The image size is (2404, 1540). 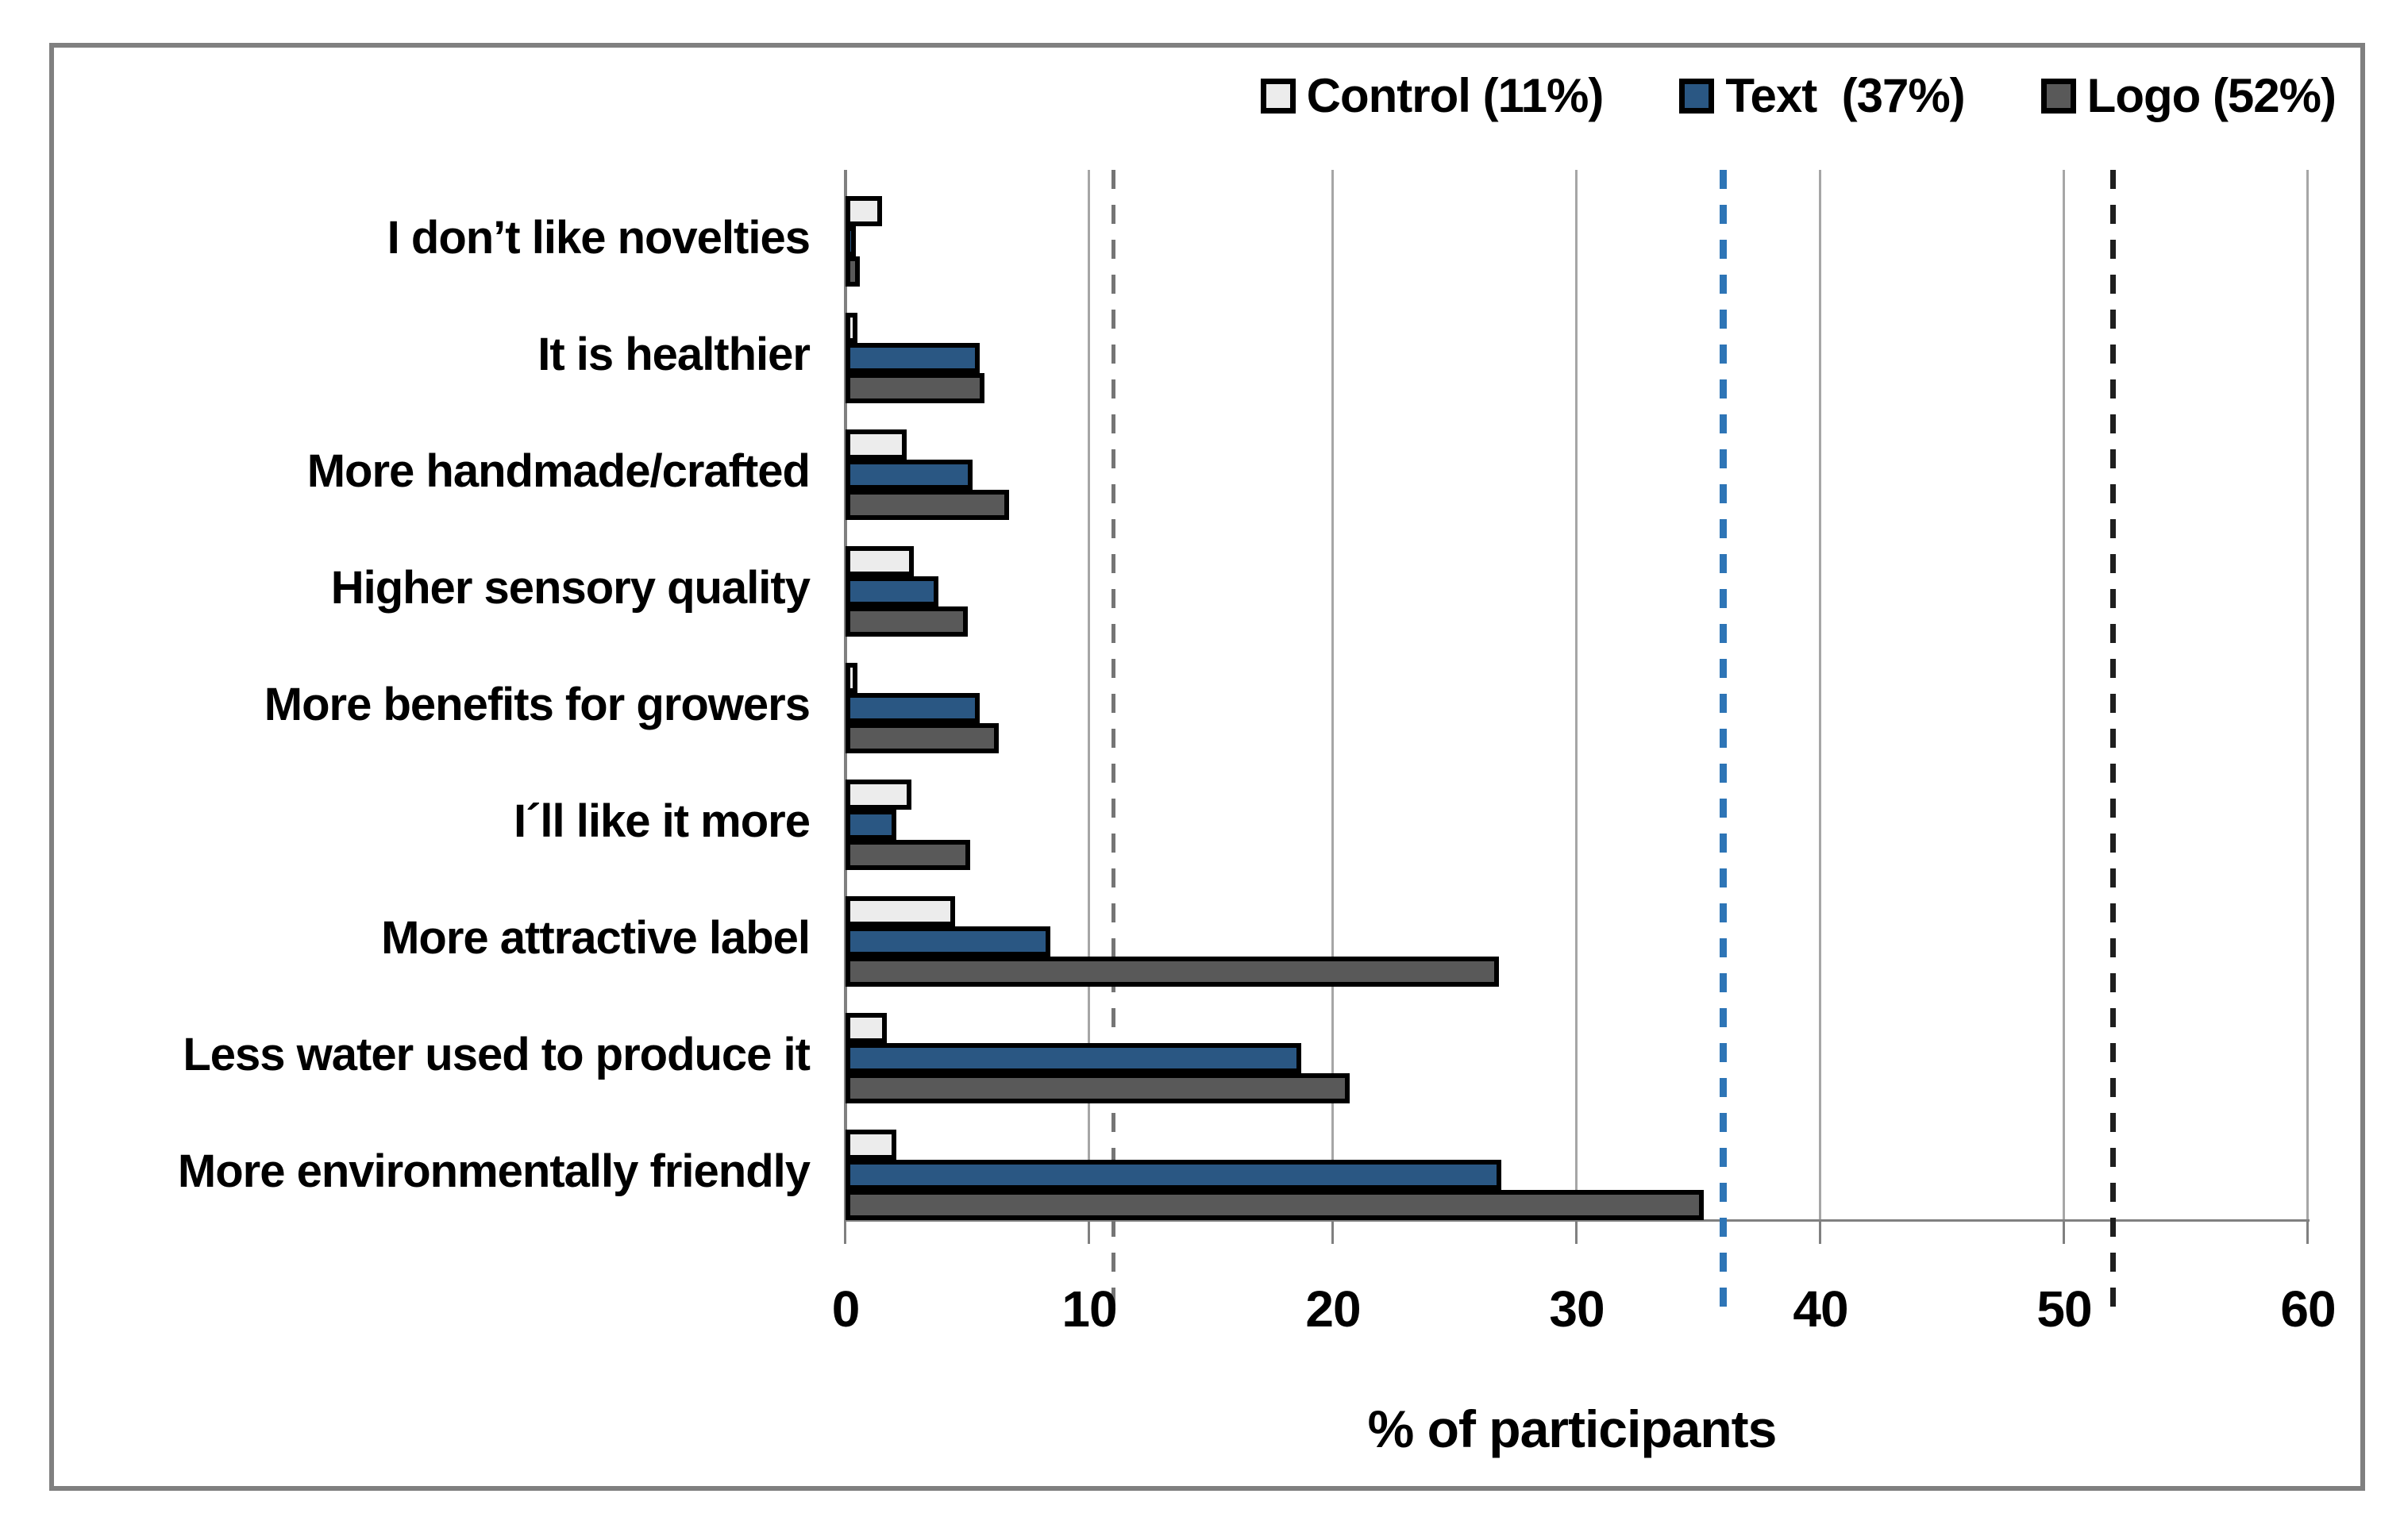 I want to click on category-label: More attractive label, so click(x=596, y=938).